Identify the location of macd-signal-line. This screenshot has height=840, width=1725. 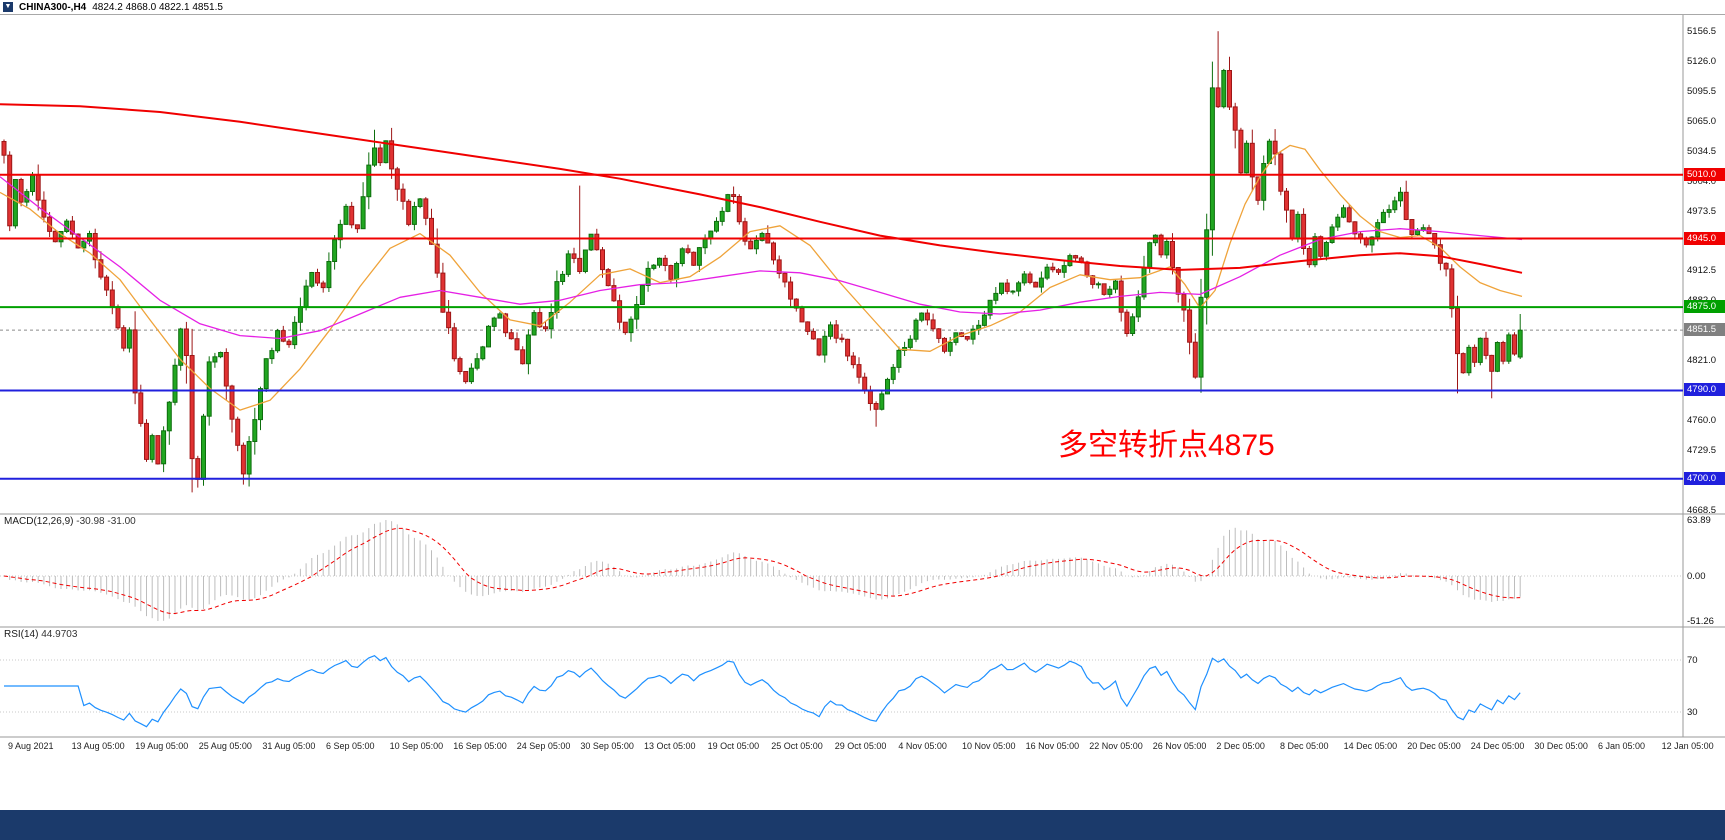
(762, 571).